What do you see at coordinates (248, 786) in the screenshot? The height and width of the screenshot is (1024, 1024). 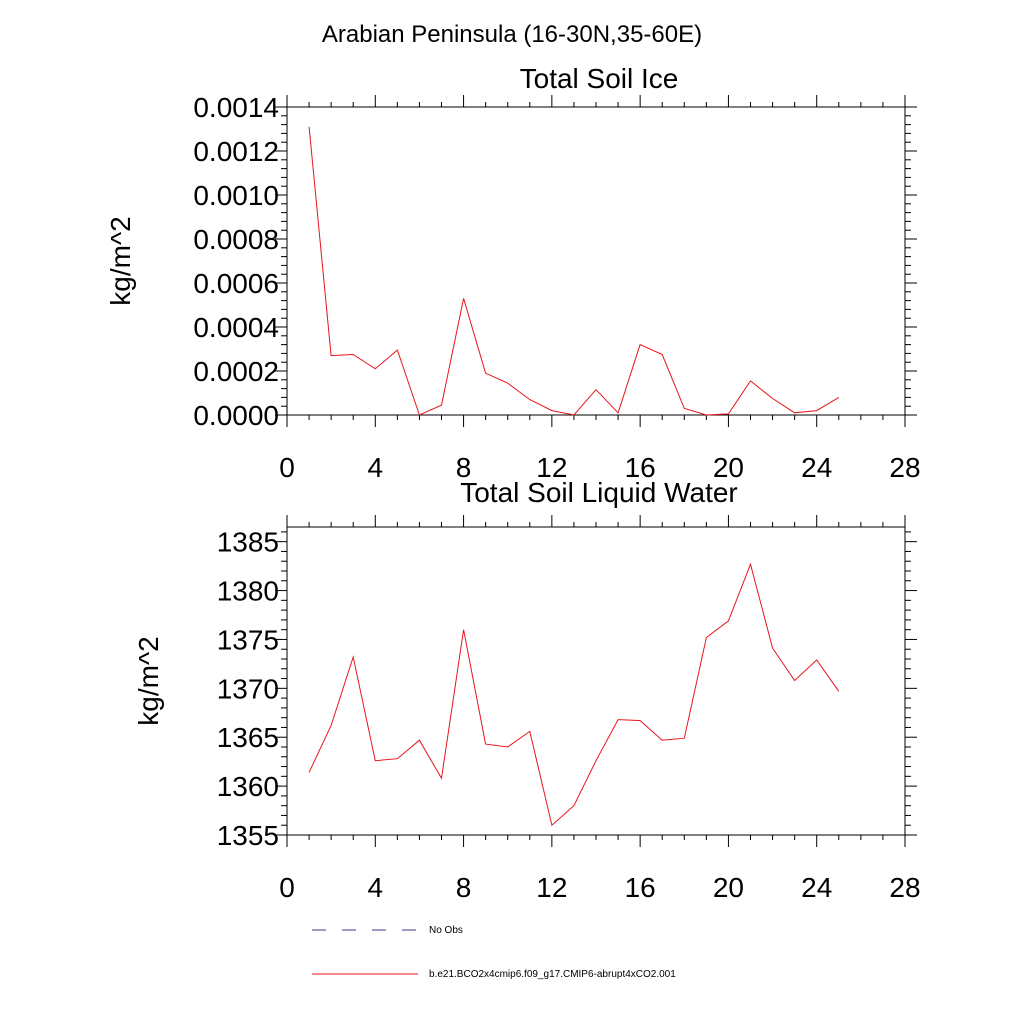 I see `y-tick-label: 1360` at bounding box center [248, 786].